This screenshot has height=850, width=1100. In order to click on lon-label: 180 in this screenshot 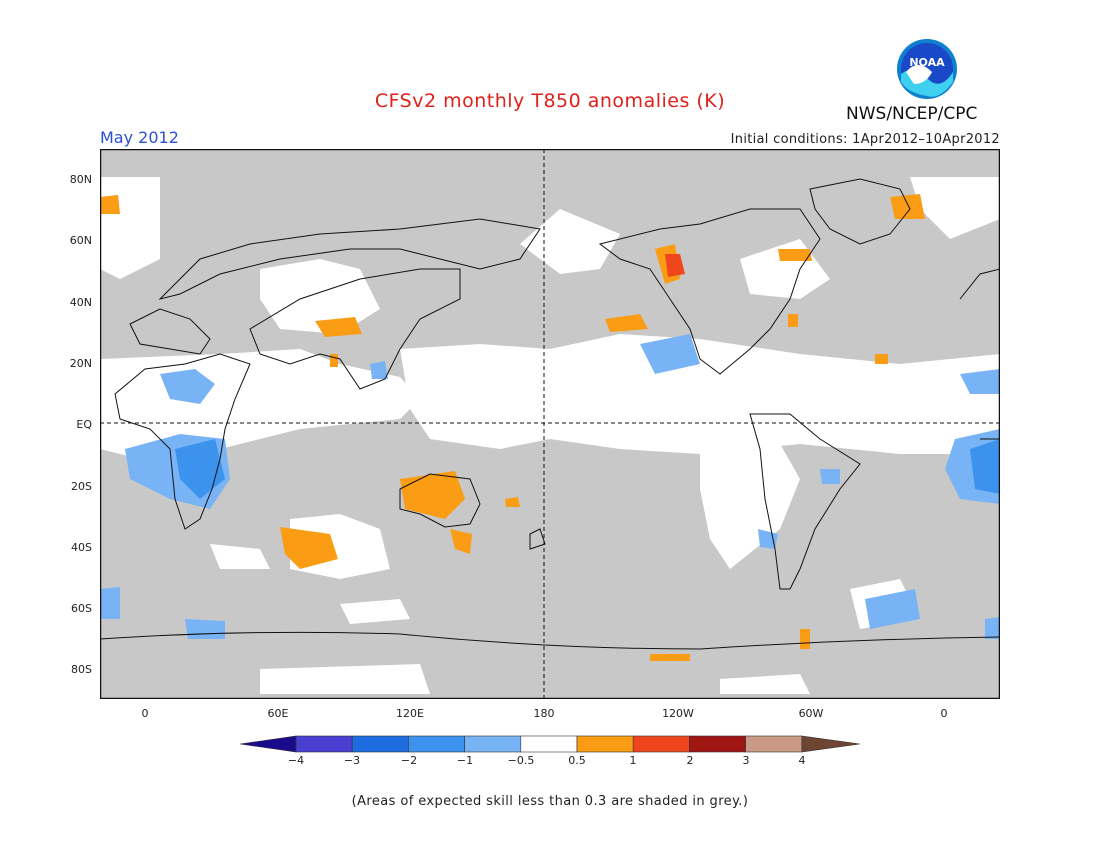, I will do `click(544, 713)`.